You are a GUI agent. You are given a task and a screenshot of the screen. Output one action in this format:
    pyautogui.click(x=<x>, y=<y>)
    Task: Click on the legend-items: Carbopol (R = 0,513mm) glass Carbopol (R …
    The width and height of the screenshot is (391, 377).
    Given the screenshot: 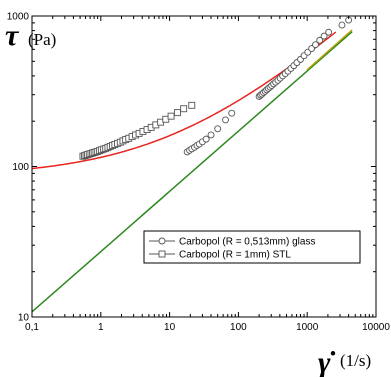 What is the action you would take?
    pyautogui.click(x=232, y=249)
    